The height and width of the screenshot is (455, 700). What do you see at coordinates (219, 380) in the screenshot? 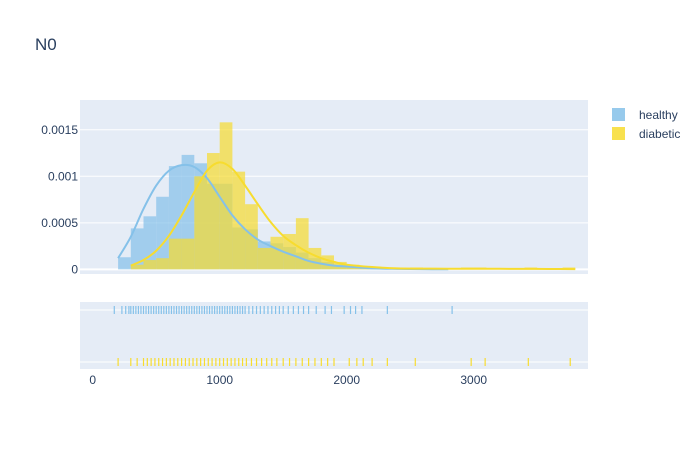
I see `x-tick-label: 1000` at bounding box center [219, 380].